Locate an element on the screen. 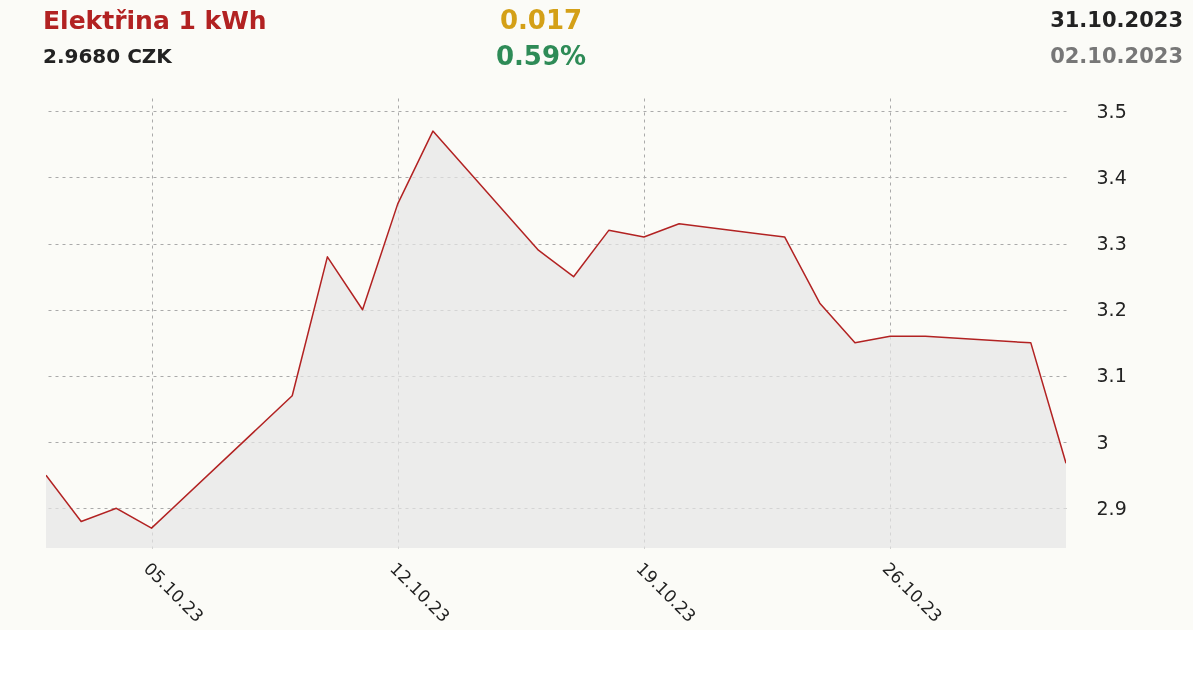  chart-subtitle: 2.9680 CZK is located at coordinates (108, 56).